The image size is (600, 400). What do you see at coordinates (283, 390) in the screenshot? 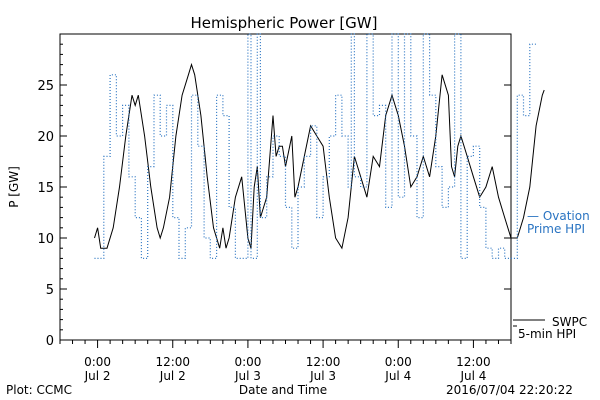
I see `x-axis-label: Date and Time` at bounding box center [283, 390].